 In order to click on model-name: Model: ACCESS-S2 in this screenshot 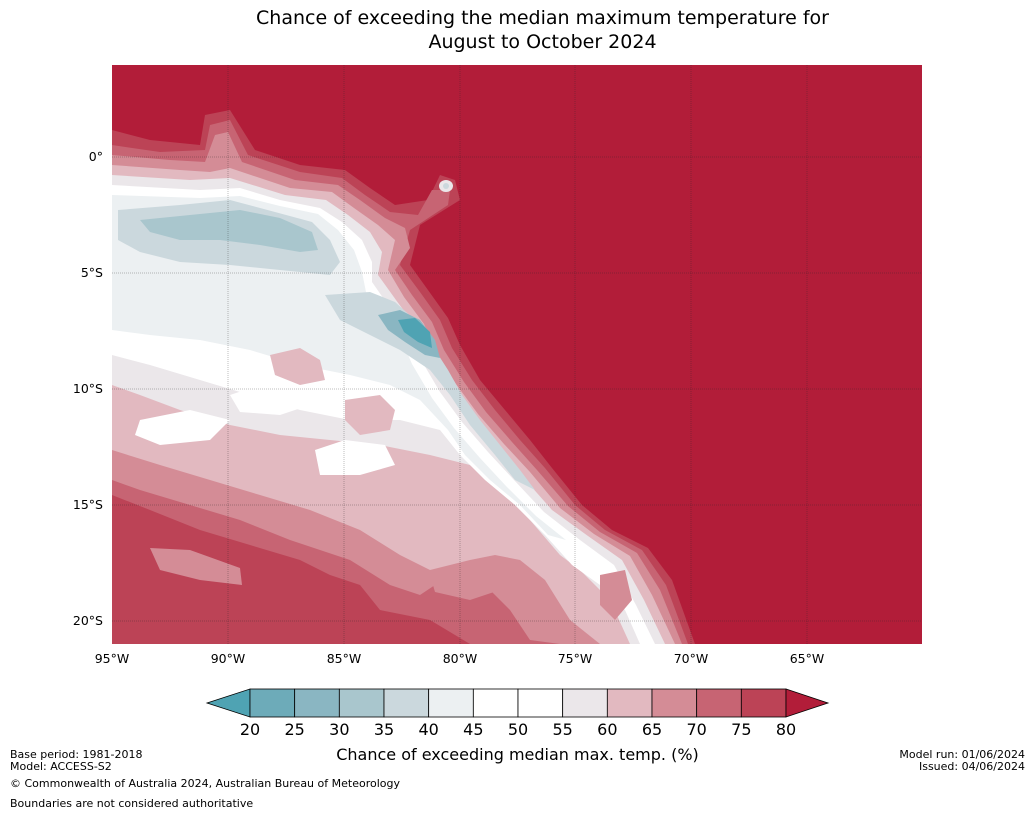, I will do `click(61, 766)`.